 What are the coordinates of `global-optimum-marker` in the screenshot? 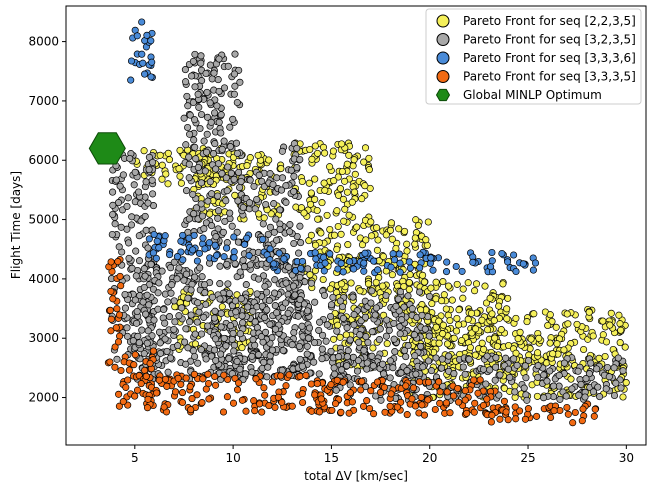 It's located at (107, 148).